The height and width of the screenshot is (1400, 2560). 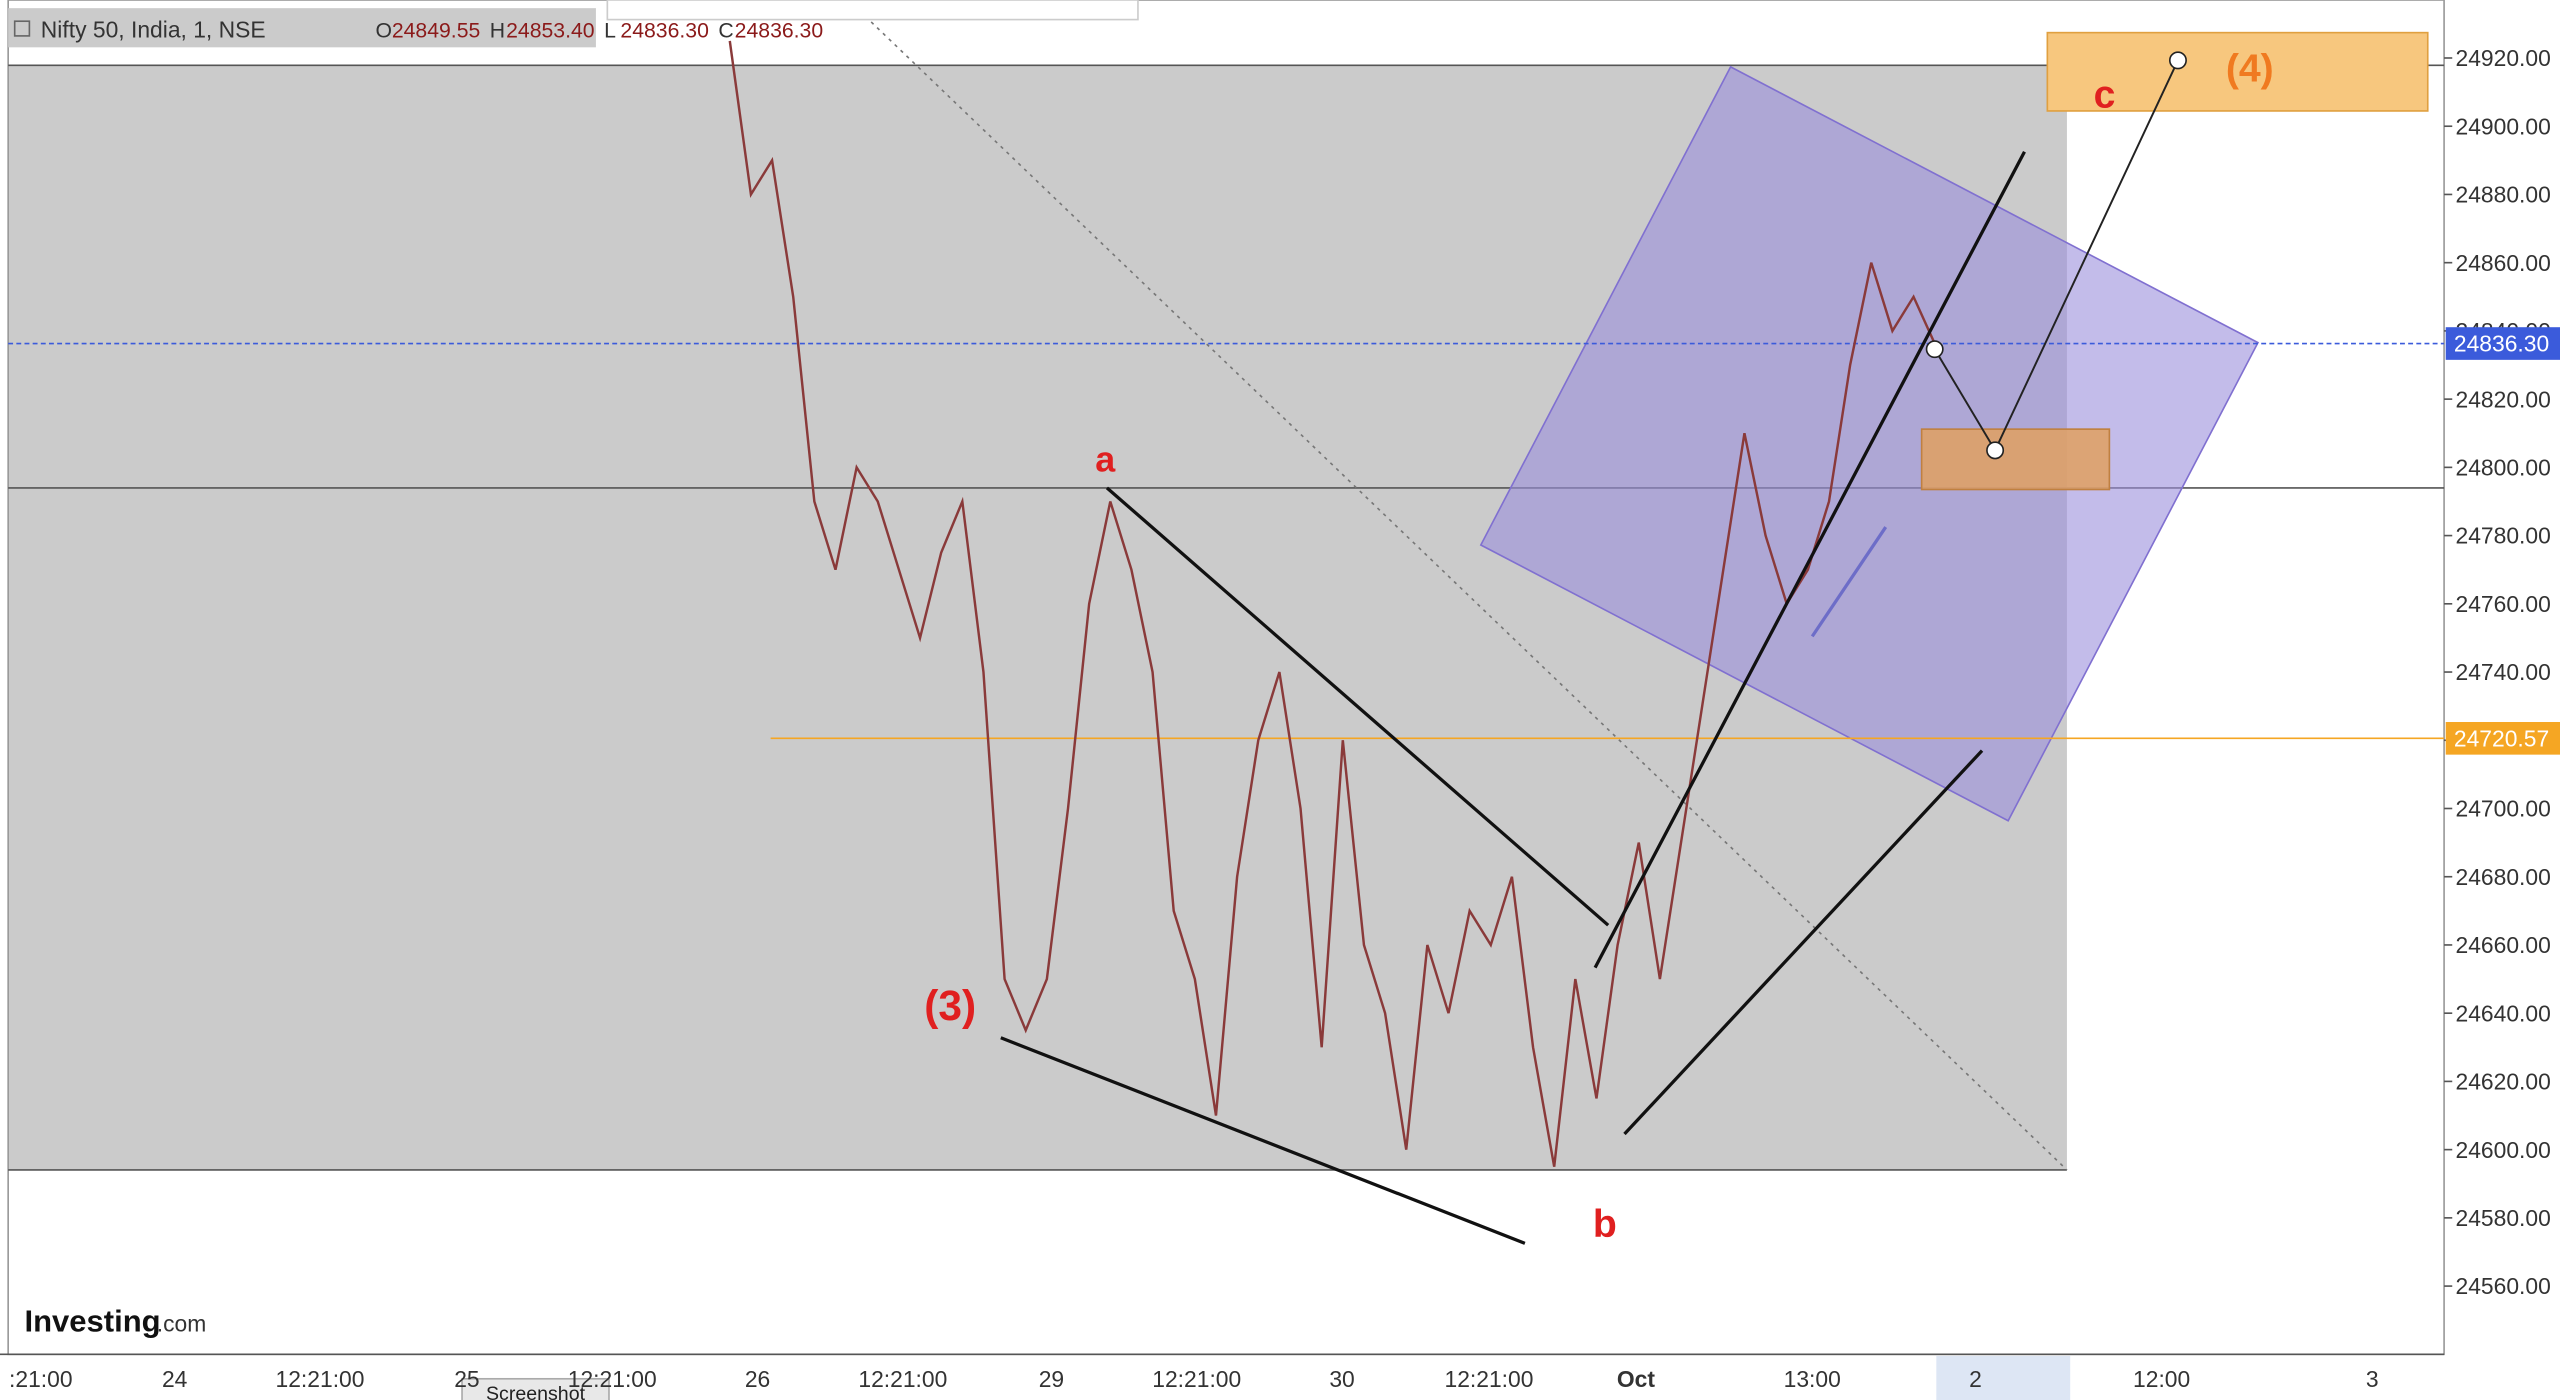 I want to click on x-tick-label: :21:00, so click(x=41, y=1379).